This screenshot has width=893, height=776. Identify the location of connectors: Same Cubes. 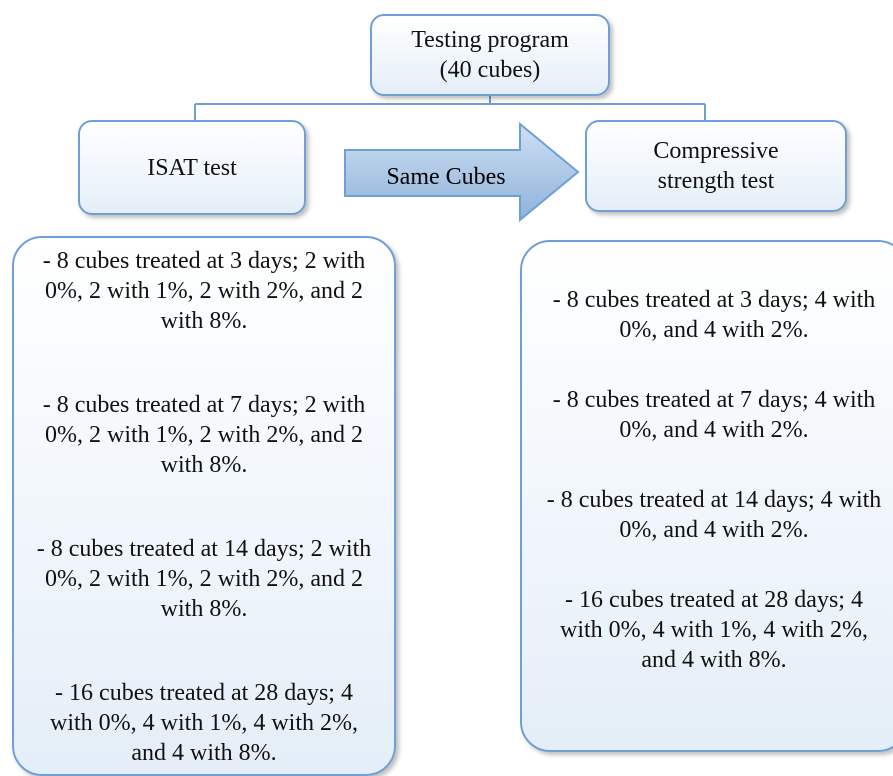
(450, 159).